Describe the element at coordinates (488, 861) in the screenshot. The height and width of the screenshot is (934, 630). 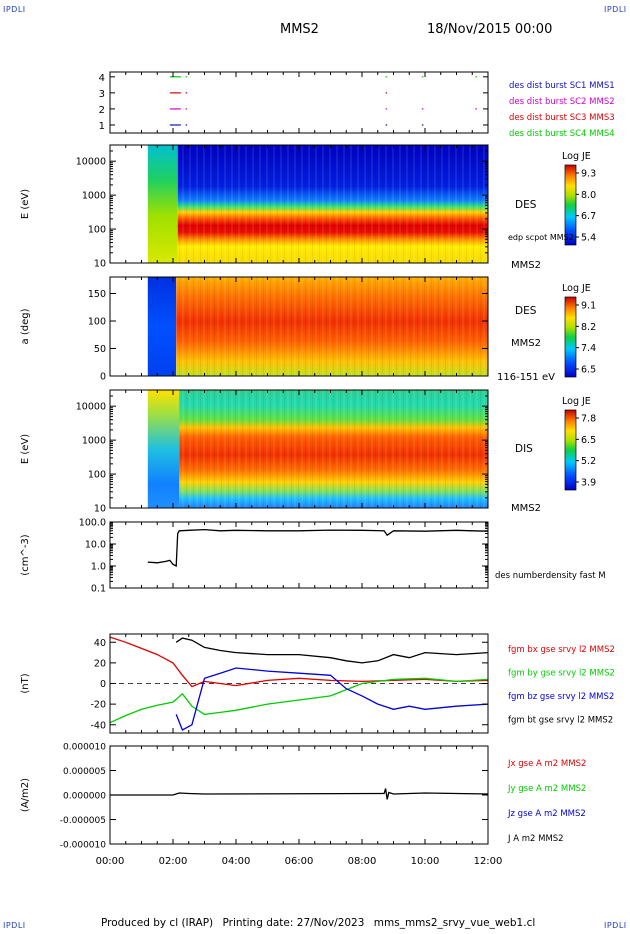
I see `x-tick-label: 12:00` at that location.